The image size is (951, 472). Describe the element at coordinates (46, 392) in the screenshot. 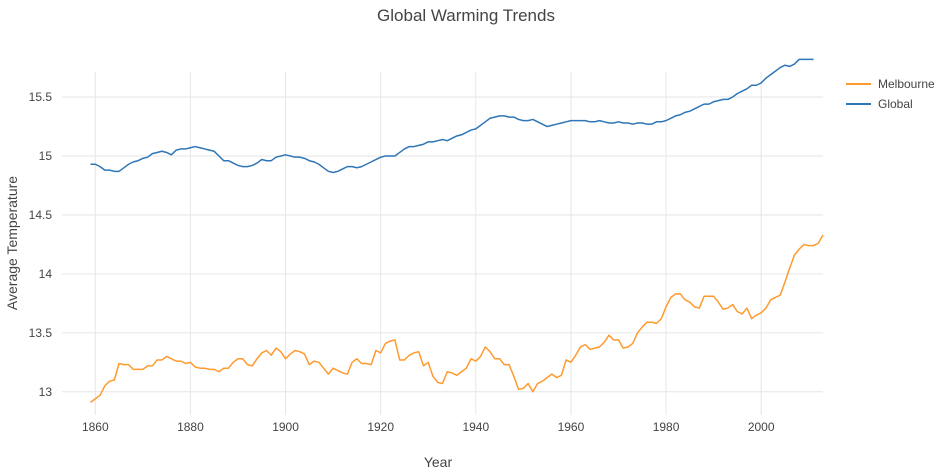

I see `y-tick-label: 13` at that location.